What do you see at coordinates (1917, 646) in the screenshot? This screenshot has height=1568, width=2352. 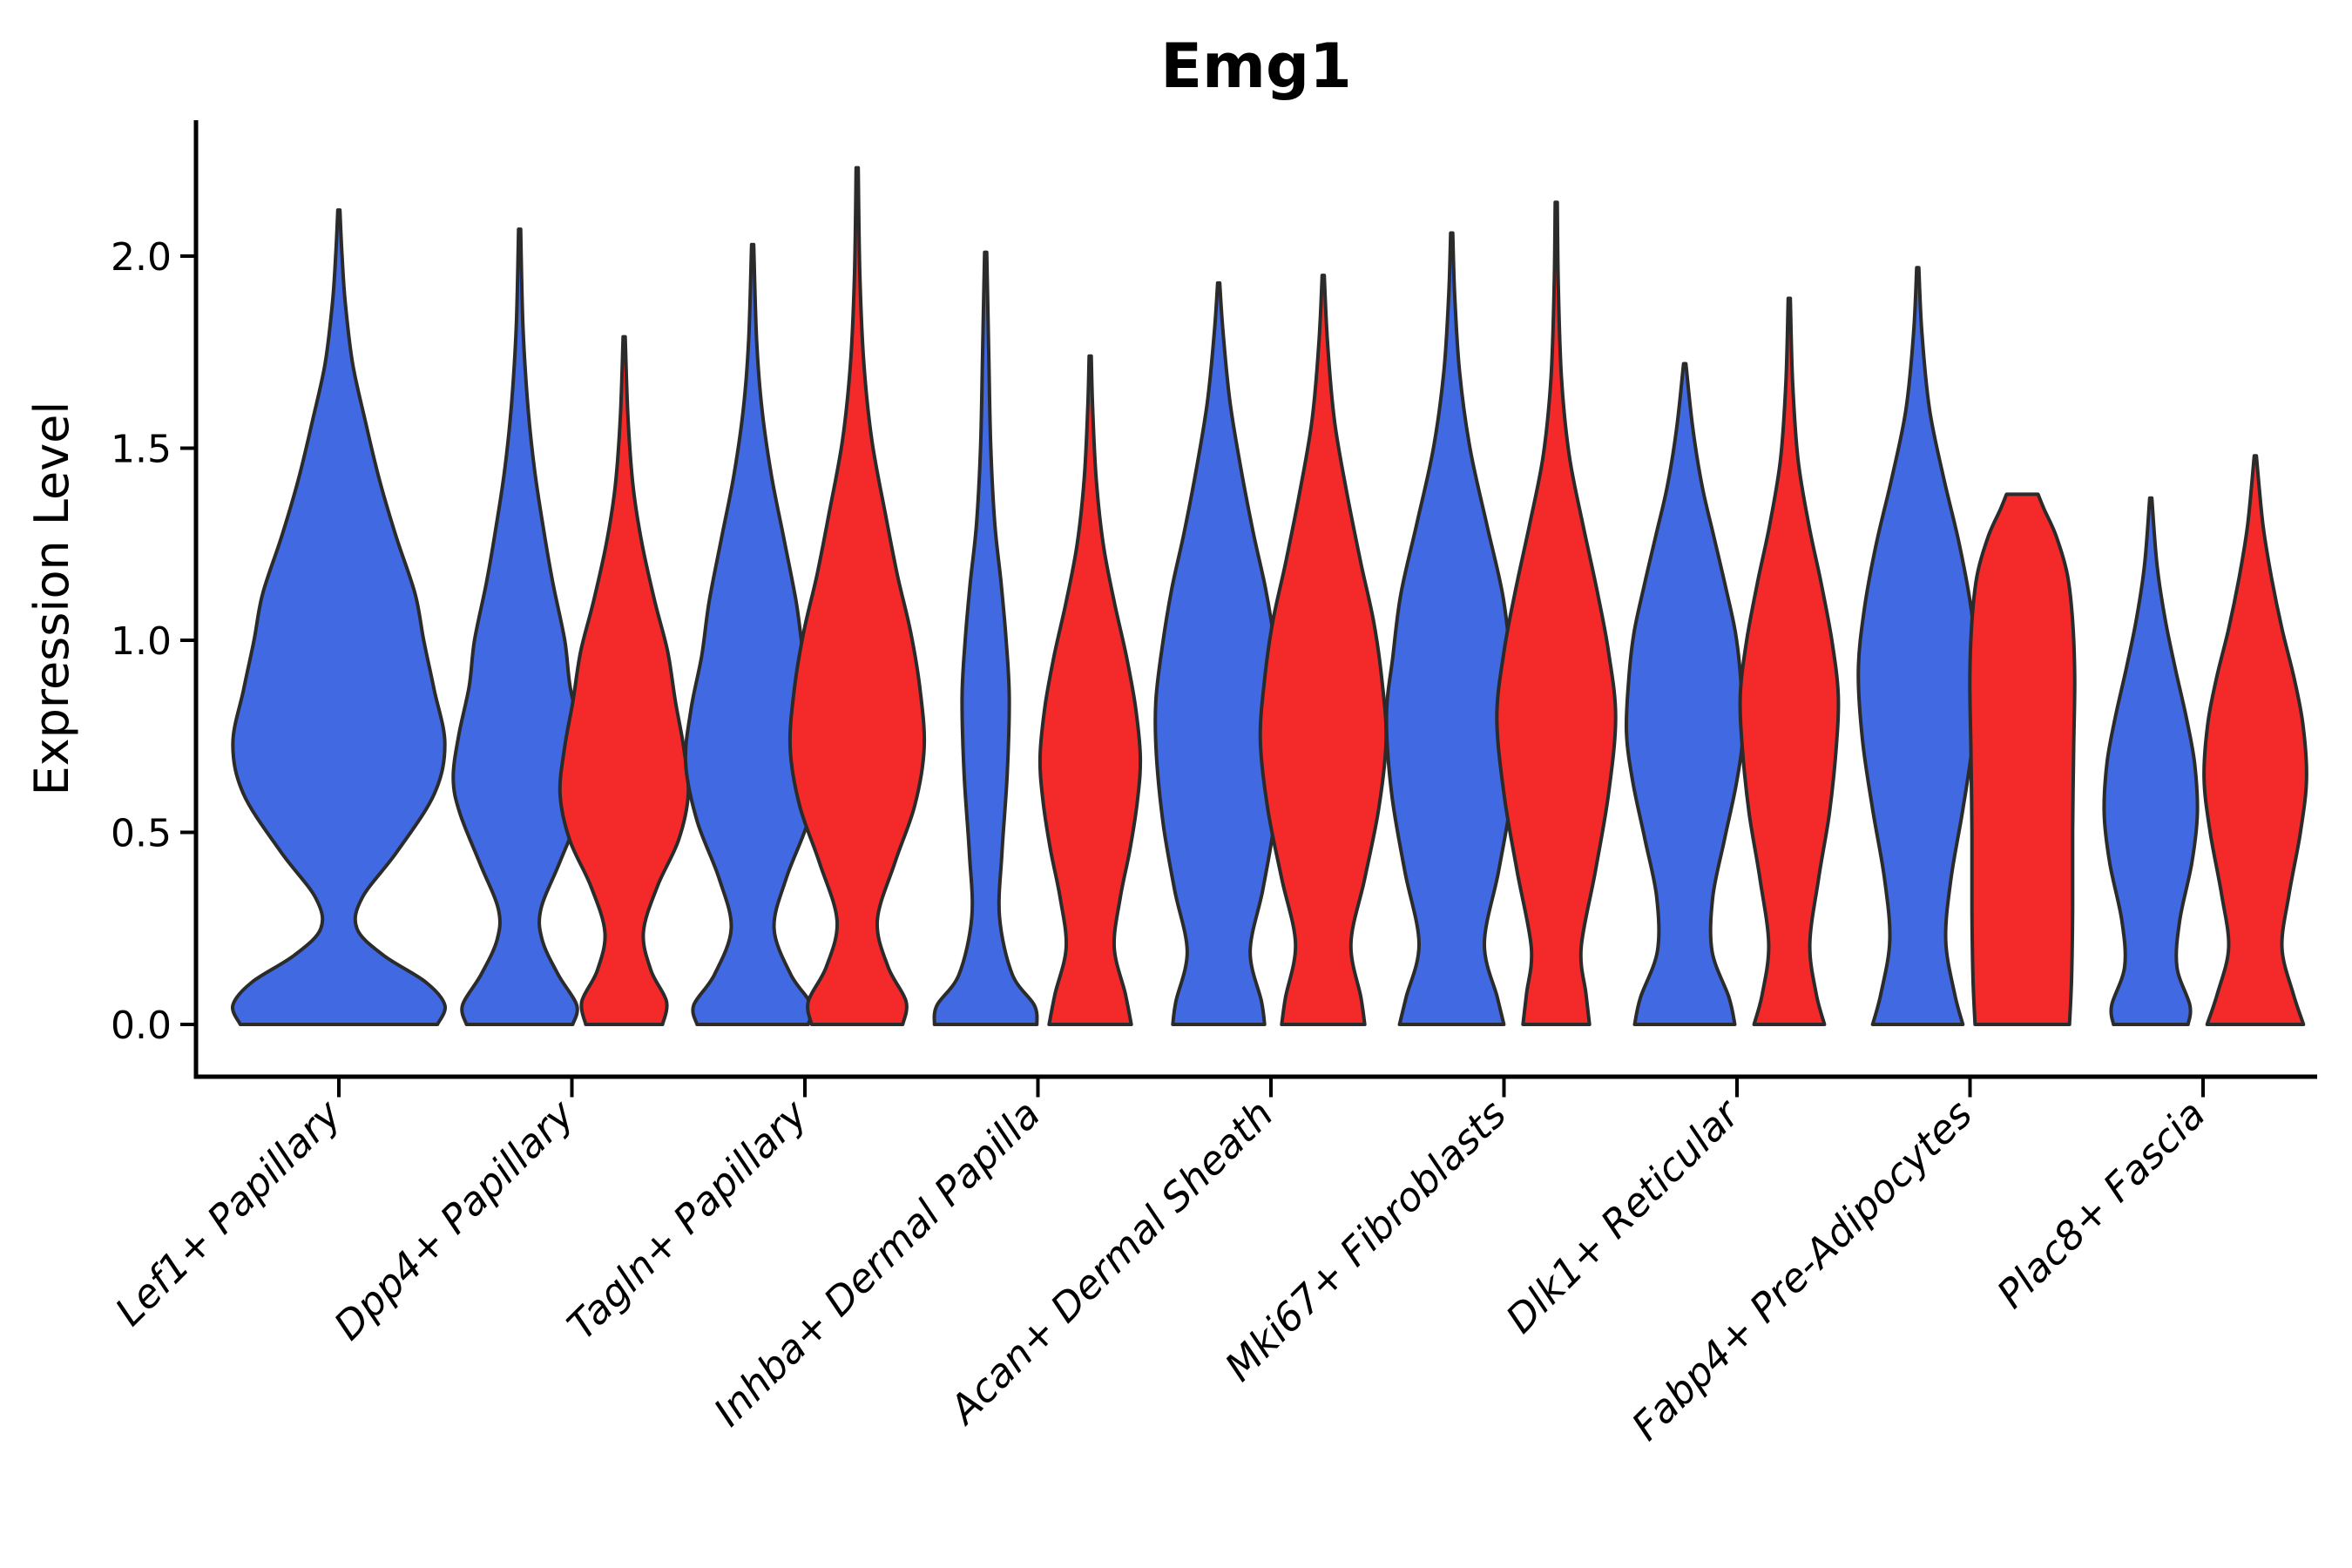 I see `violin-fabp4-pre-adipocytes-blue` at bounding box center [1917, 646].